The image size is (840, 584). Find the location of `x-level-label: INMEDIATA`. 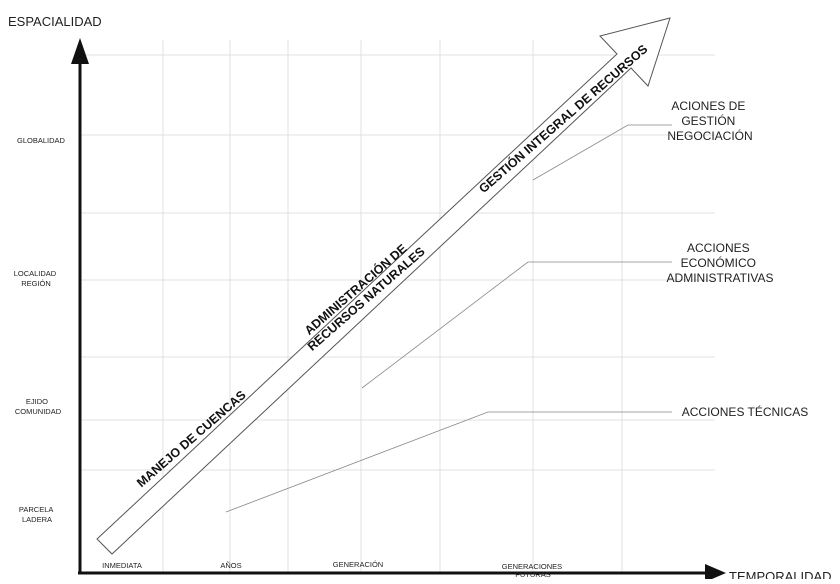

x-level-label: INMEDIATA is located at coordinates (122, 565).